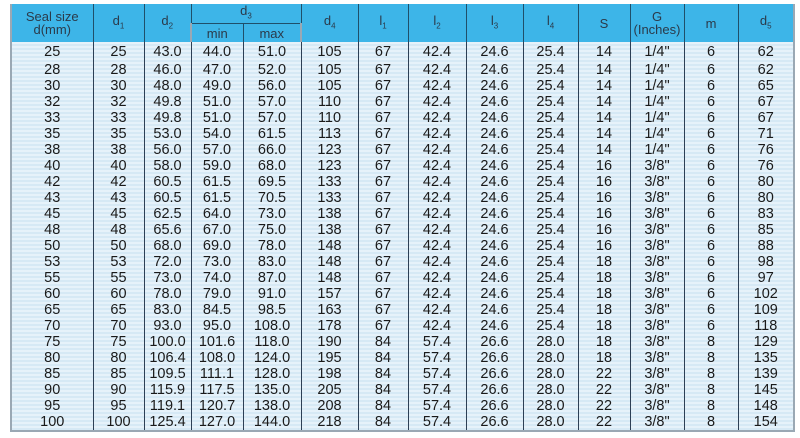 The width and height of the screenshot is (800, 438). Describe the element at coordinates (217, 32) in the screenshot. I see `header-d3-min: min` at that location.